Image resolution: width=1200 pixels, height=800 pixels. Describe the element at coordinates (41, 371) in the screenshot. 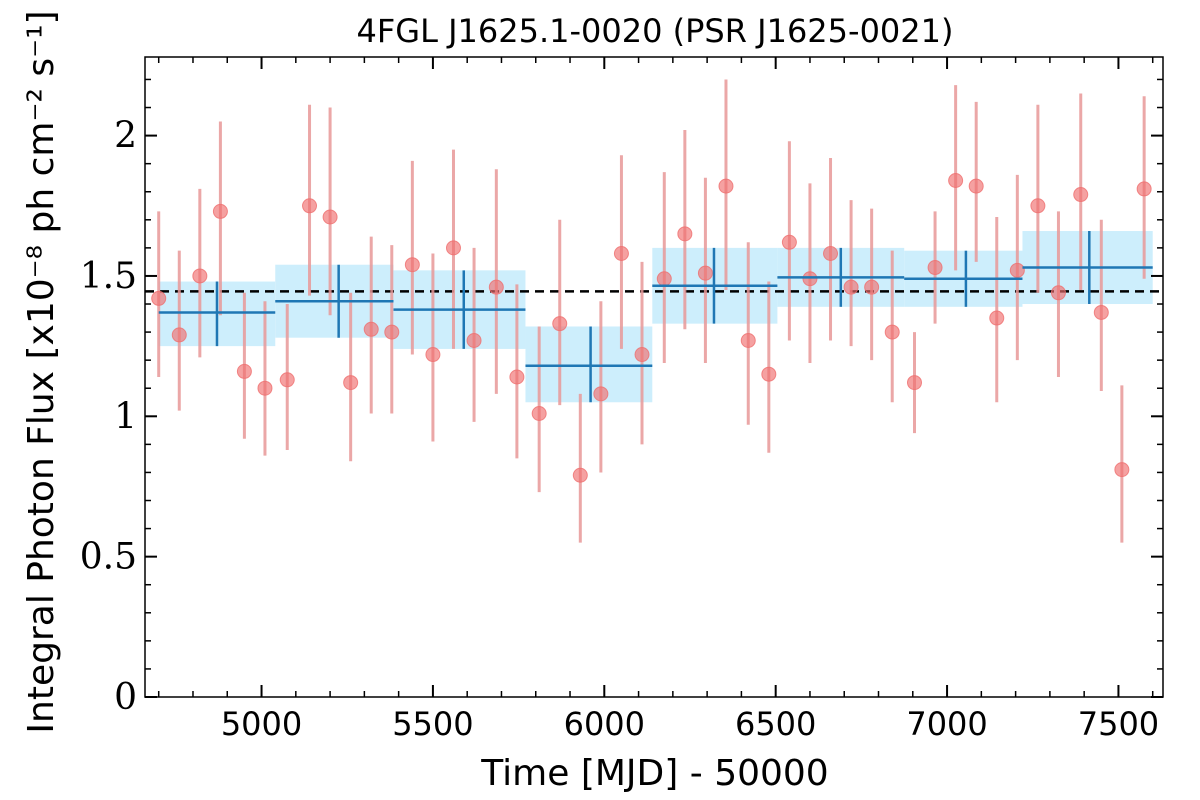

I see `y-axis-label: Integral Photon Flux [x10⁻⁸ ph cm⁻² s⁻¹]` at that location.